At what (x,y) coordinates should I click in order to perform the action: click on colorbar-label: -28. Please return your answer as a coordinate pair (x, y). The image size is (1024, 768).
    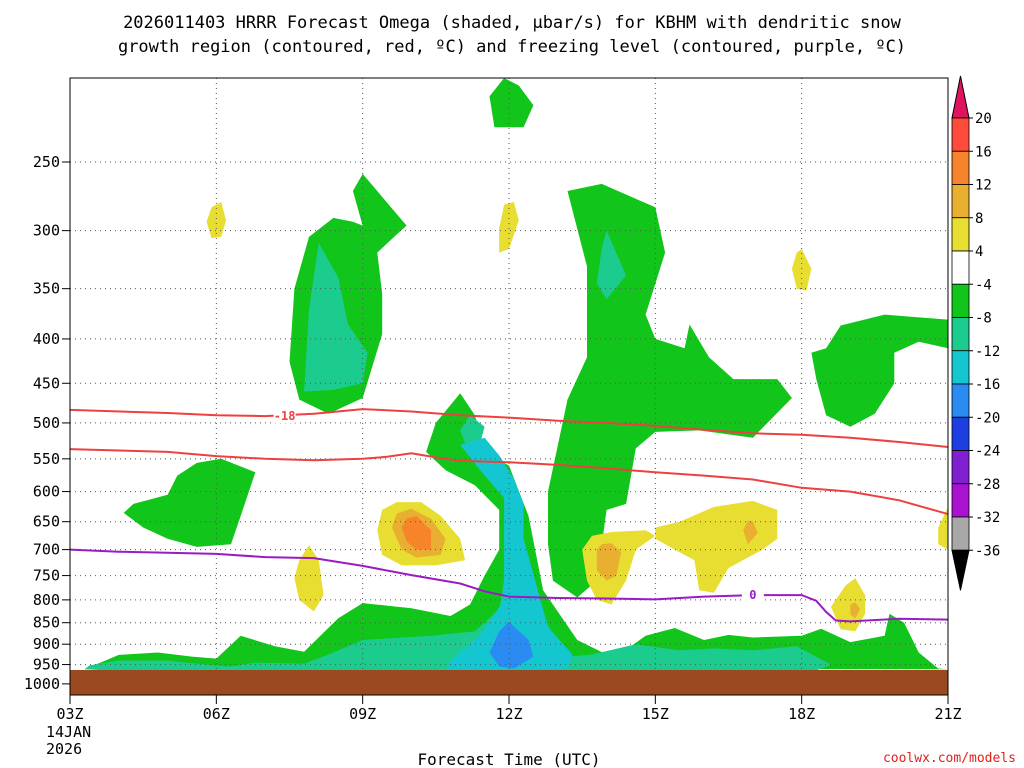
    Looking at the image, I should click on (987, 485).